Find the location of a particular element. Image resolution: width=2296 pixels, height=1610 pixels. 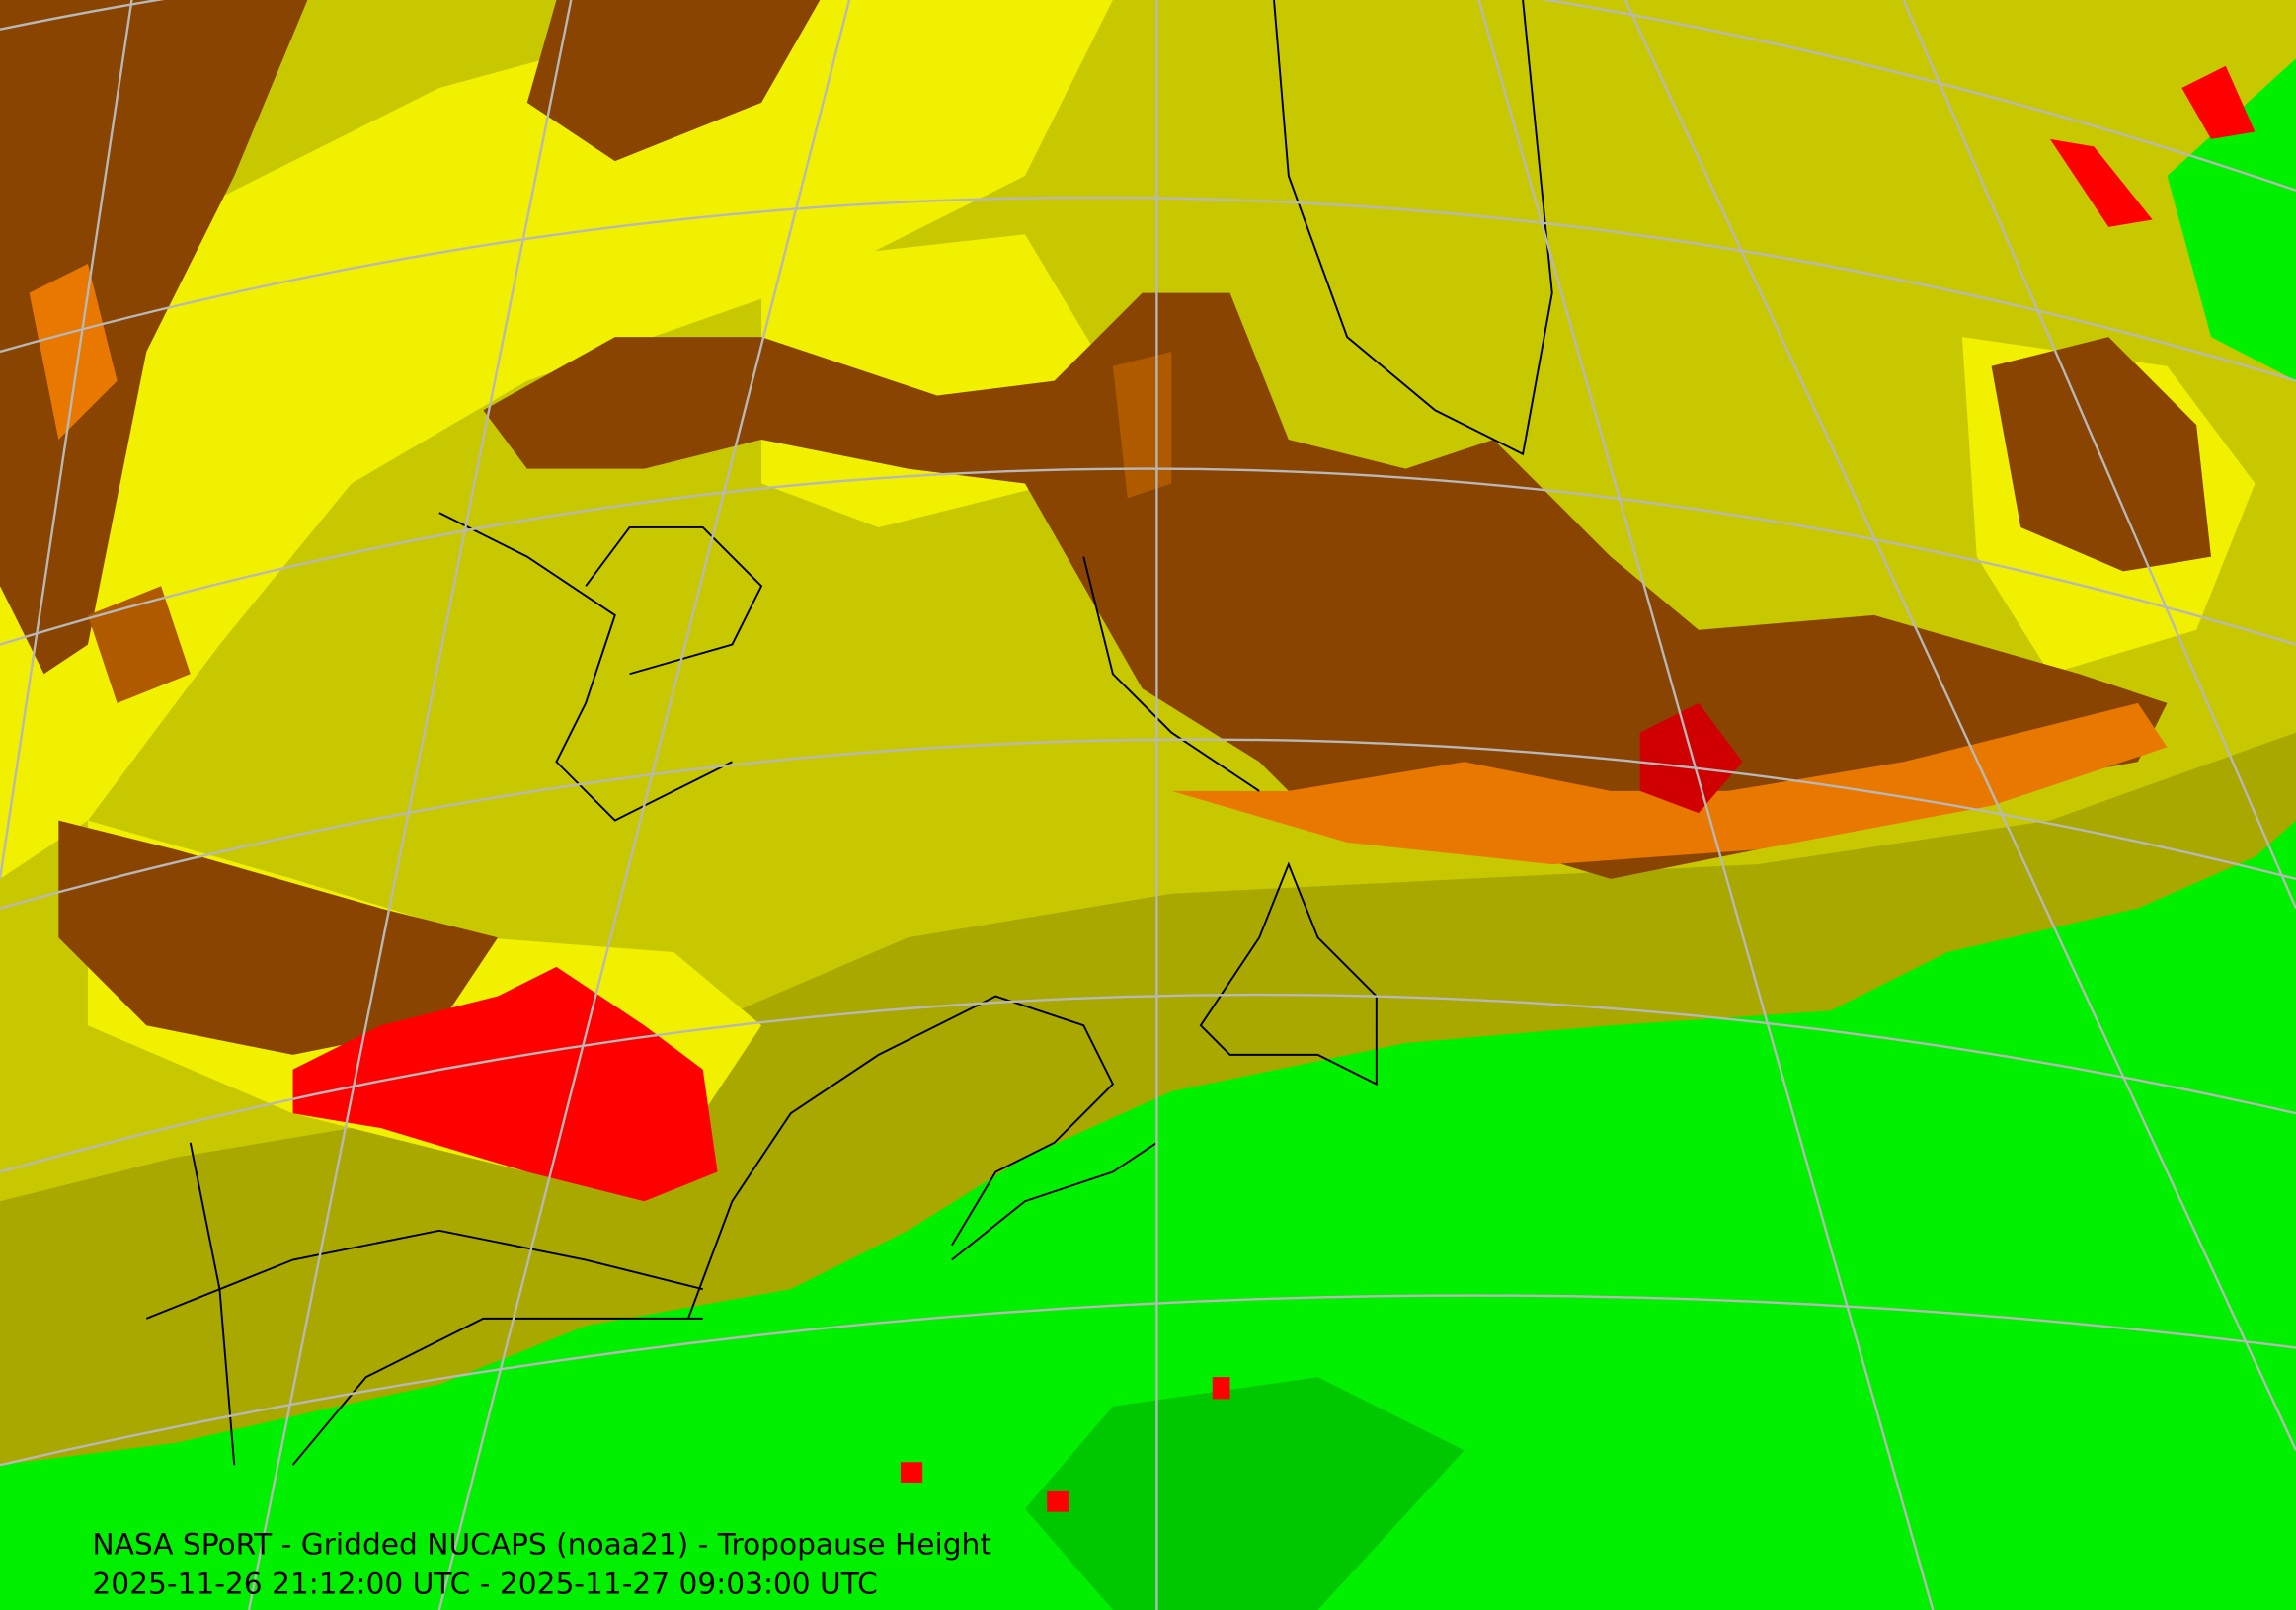

brown-west is located at coordinates (154, 337).